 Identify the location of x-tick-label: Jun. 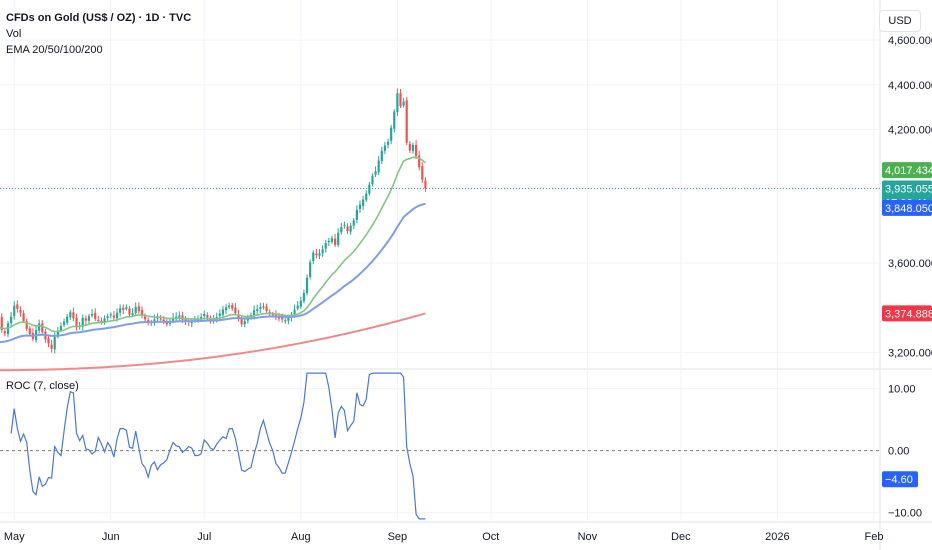
(111, 537).